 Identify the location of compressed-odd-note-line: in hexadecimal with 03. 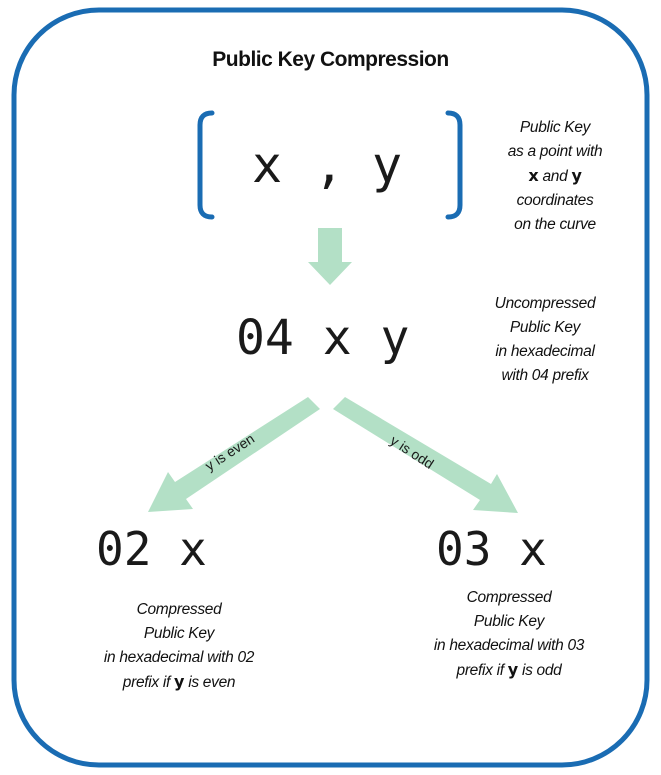
(509, 645).